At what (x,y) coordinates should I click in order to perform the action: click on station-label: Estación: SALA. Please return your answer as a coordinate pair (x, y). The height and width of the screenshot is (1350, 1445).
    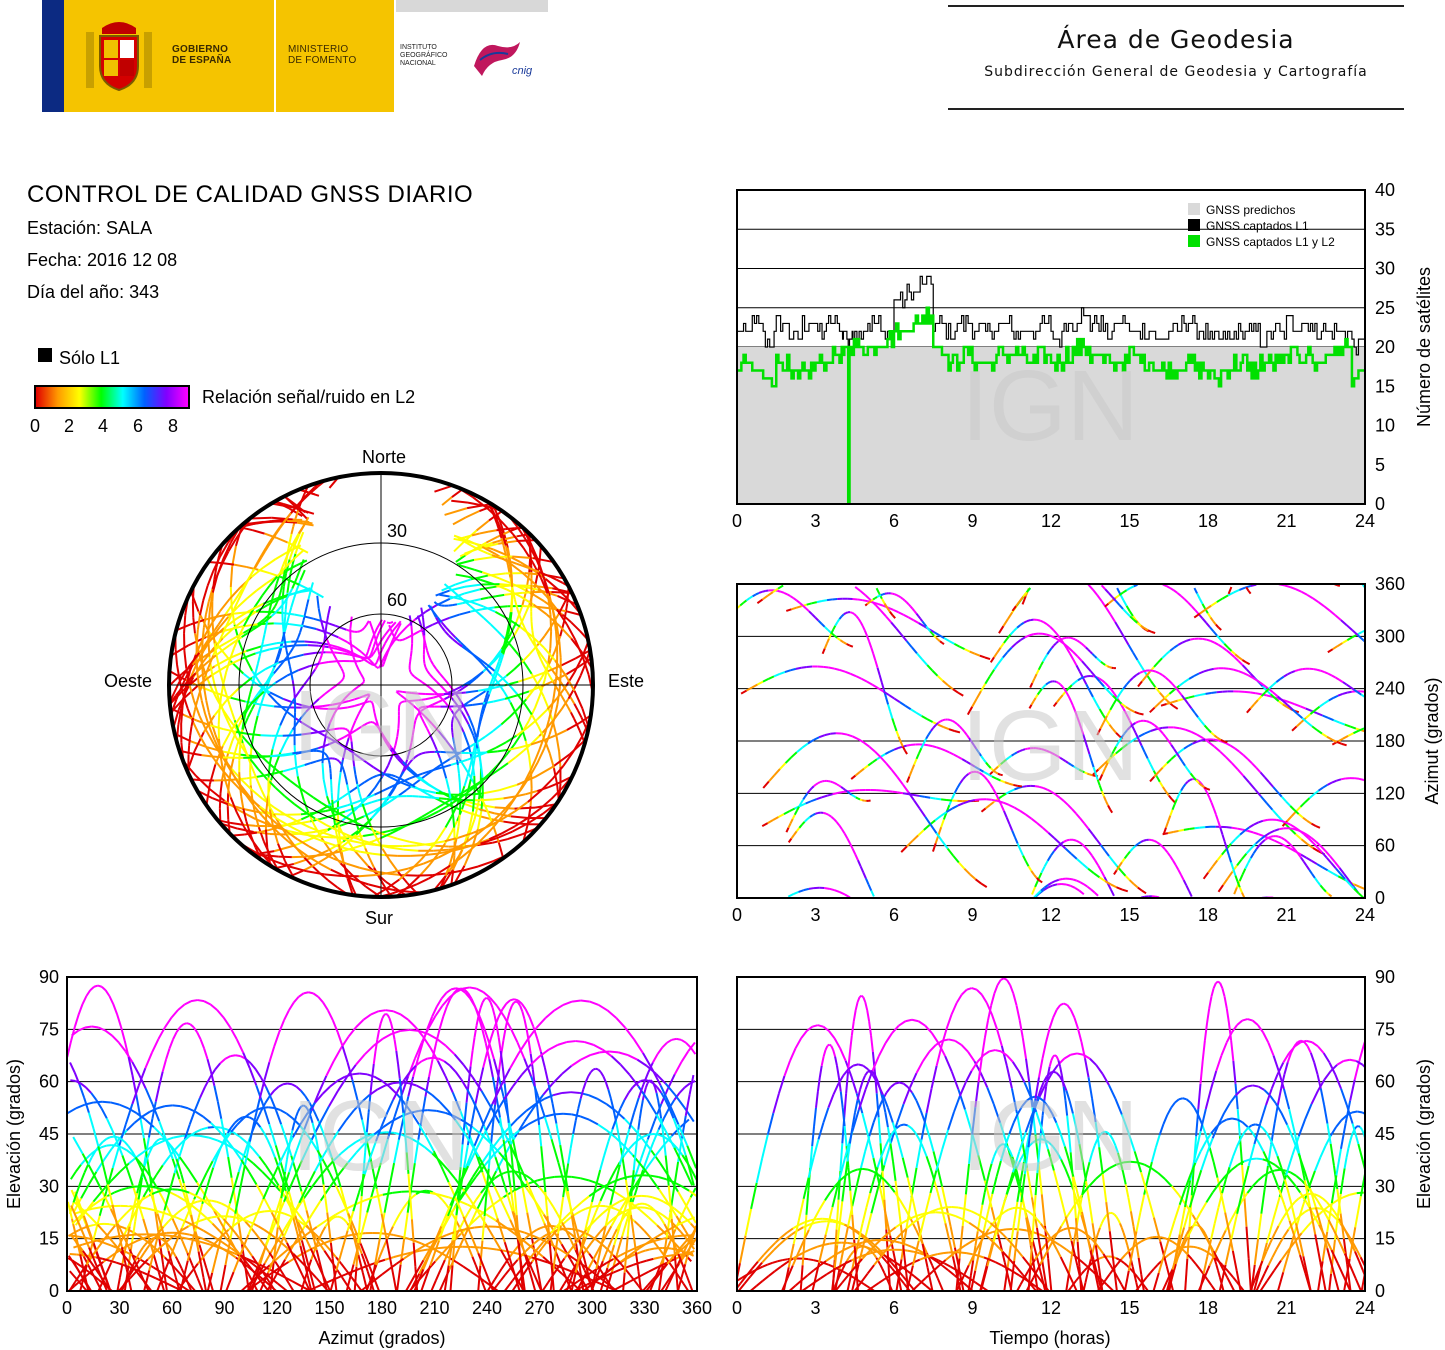
    Looking at the image, I should click on (90, 228).